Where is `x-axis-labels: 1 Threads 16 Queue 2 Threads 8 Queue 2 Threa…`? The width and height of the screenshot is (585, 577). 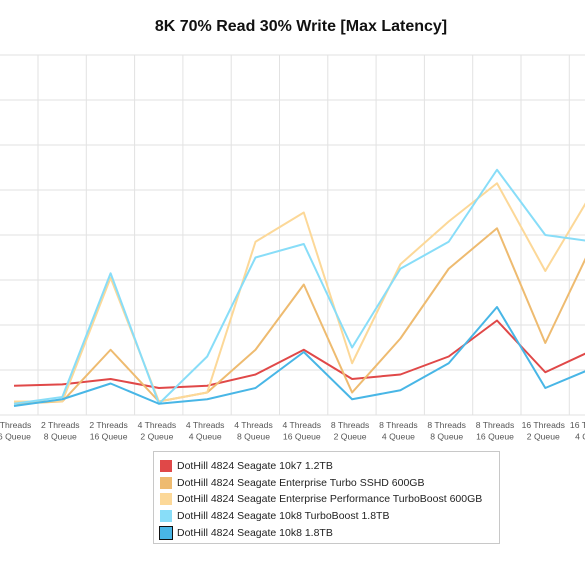
x-axis-labels: 1 Threads 16 Queue 2 Threads 8 Queue 2 Threa… is located at coordinates (292, 431).